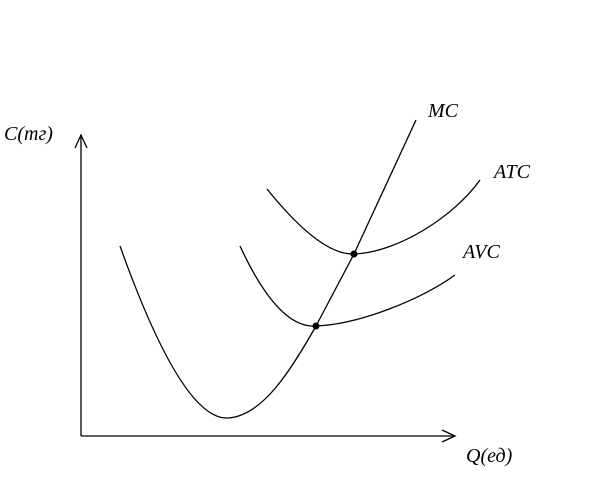 The image size is (615, 493). Describe the element at coordinates (443, 111) in the screenshot. I see `curve-label: MC` at that location.